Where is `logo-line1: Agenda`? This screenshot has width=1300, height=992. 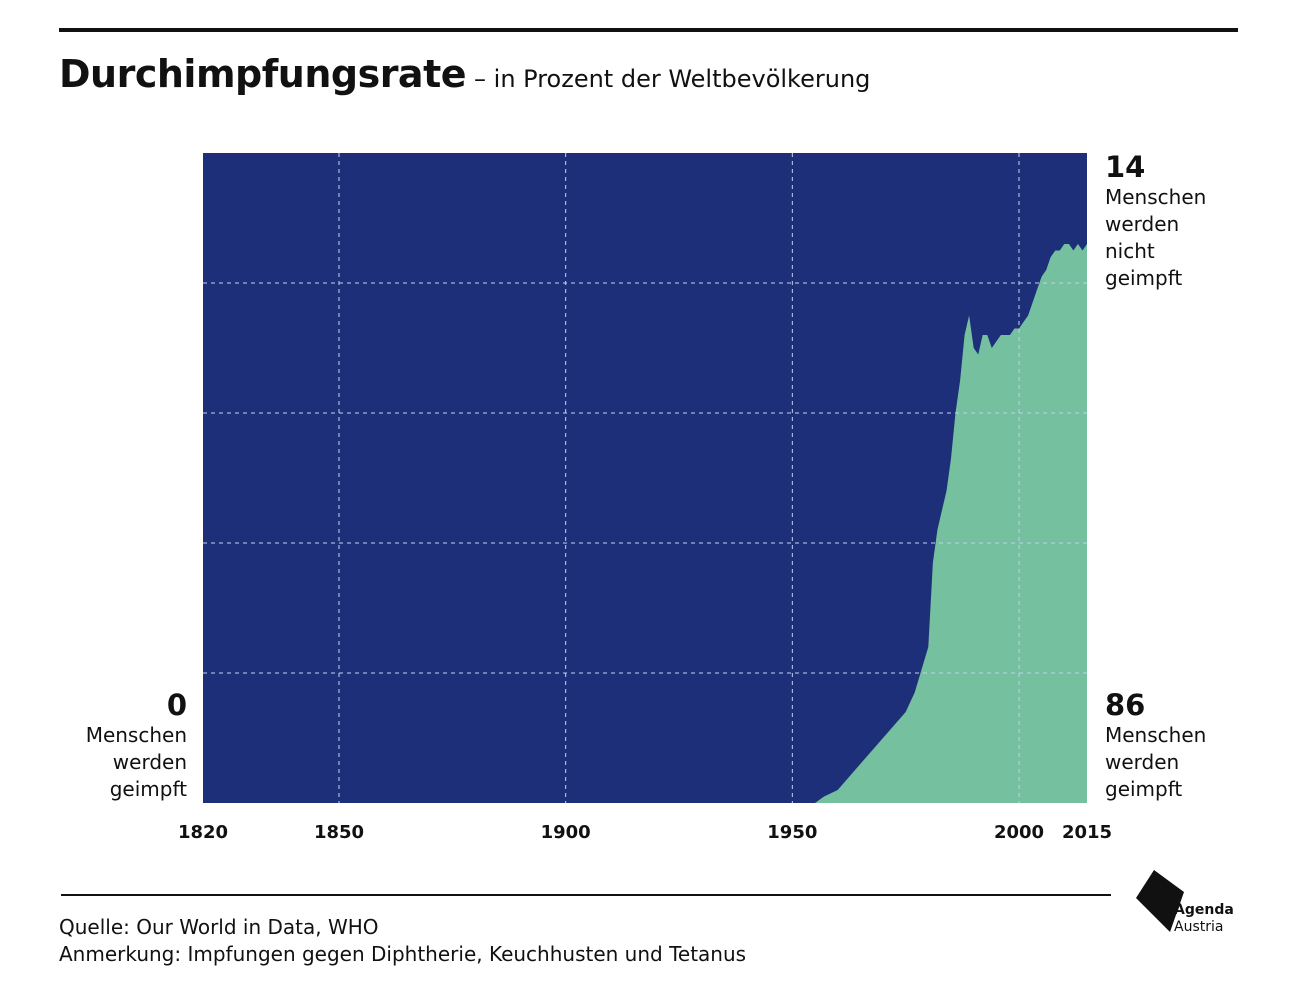
logo-line1: Agenda is located at coordinates (1204, 910).